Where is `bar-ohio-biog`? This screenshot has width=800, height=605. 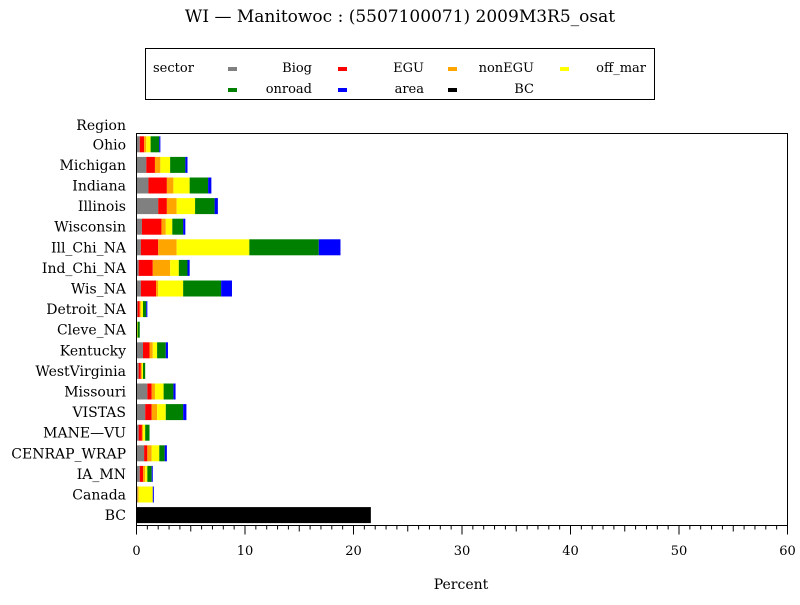 bar-ohio-biog is located at coordinates (138, 144).